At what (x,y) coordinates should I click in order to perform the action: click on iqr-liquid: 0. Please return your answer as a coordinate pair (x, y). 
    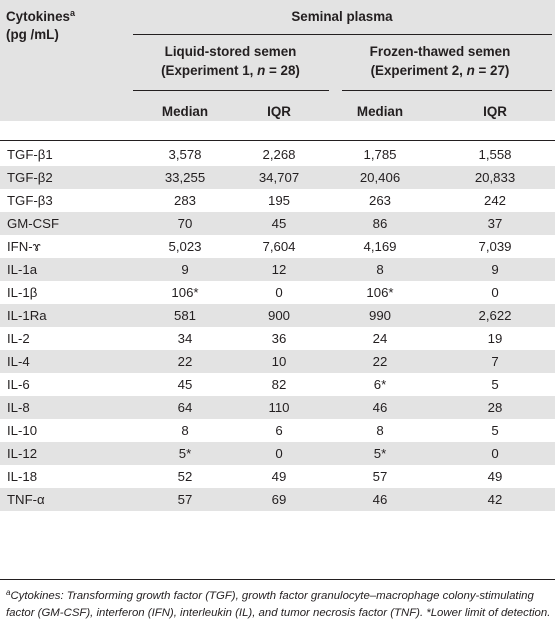
    Looking at the image, I should click on (279, 453).